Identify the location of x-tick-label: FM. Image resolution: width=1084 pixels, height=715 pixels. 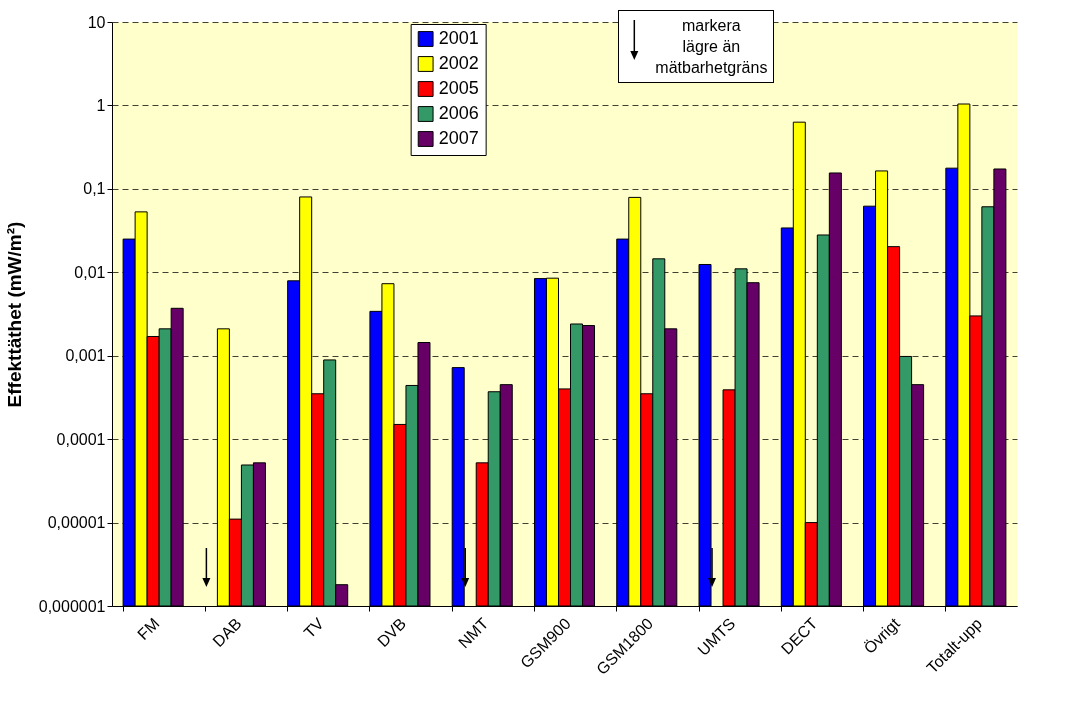
(148, 629).